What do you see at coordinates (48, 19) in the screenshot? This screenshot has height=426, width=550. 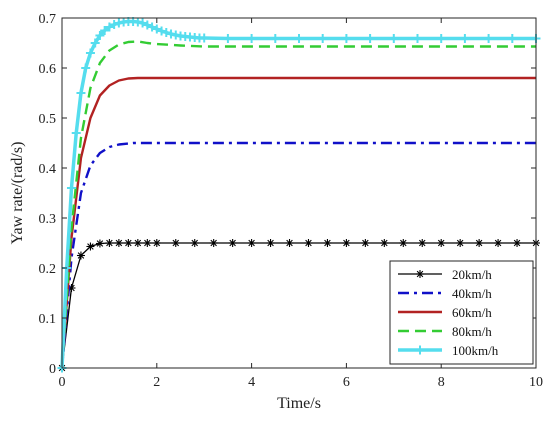 I see `y-tick-label: 0.7` at bounding box center [48, 19].